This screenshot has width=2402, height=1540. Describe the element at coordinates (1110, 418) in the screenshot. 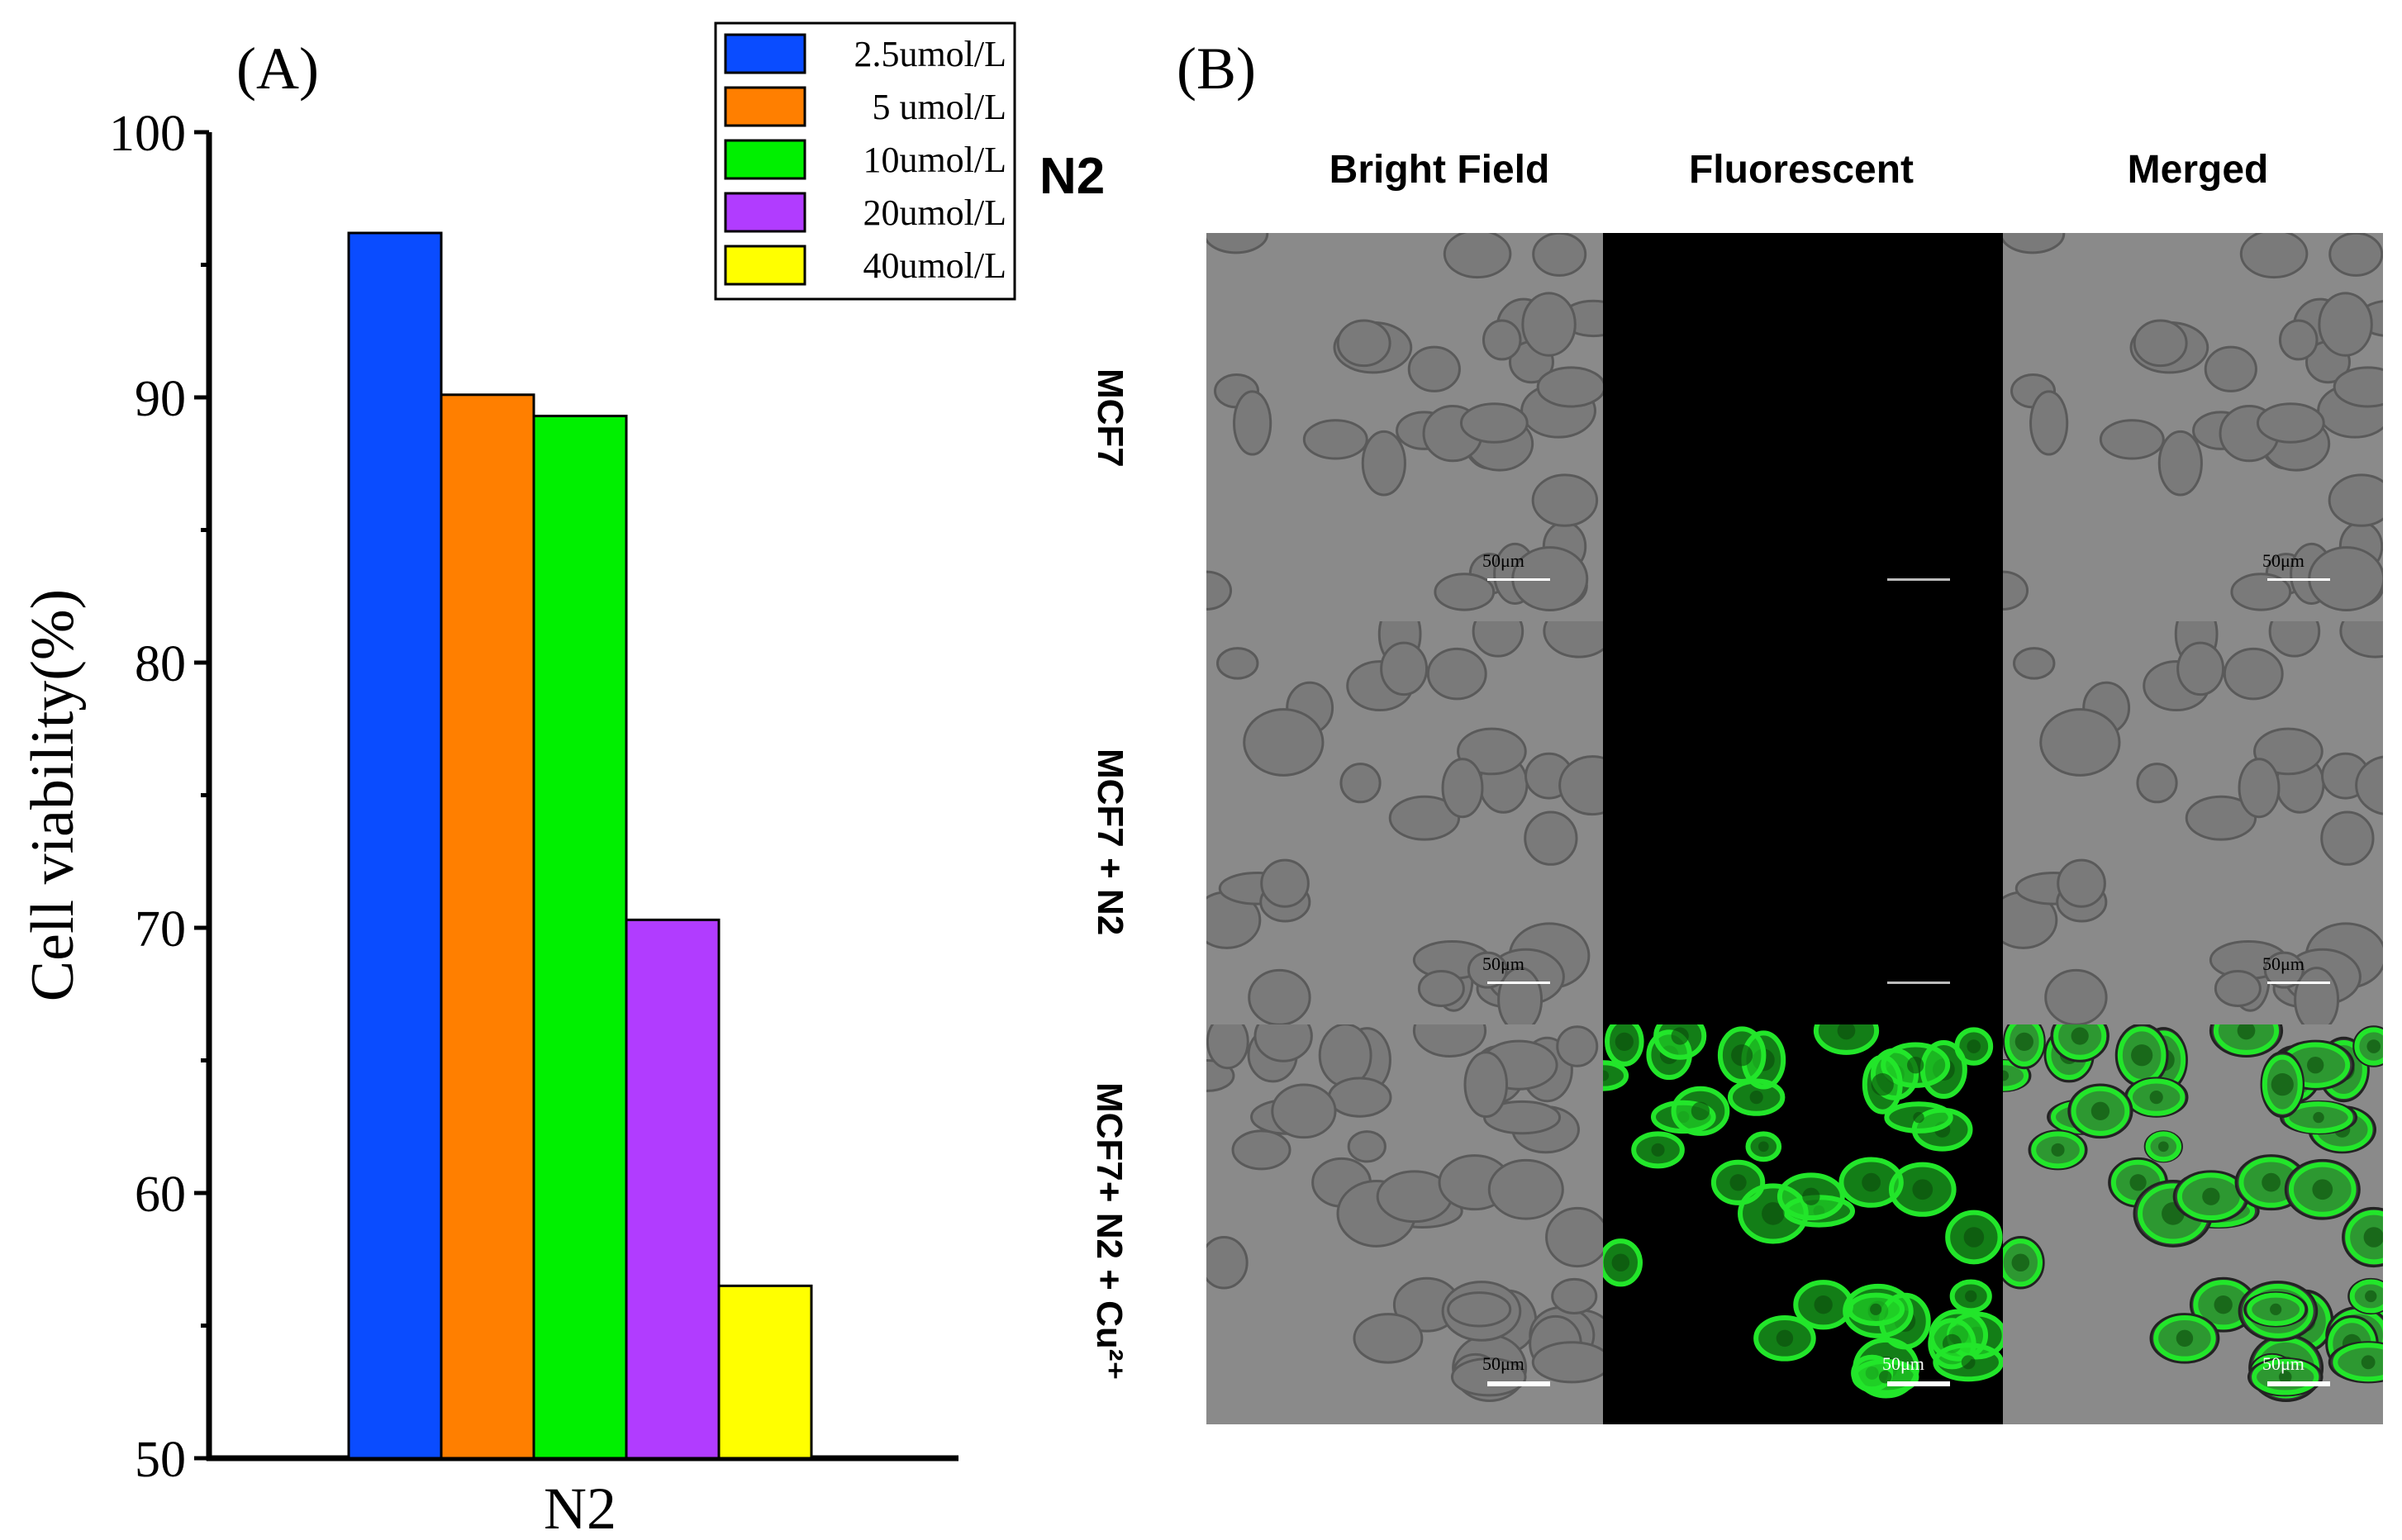

I see `row-label-mcf7: MCF7` at that location.